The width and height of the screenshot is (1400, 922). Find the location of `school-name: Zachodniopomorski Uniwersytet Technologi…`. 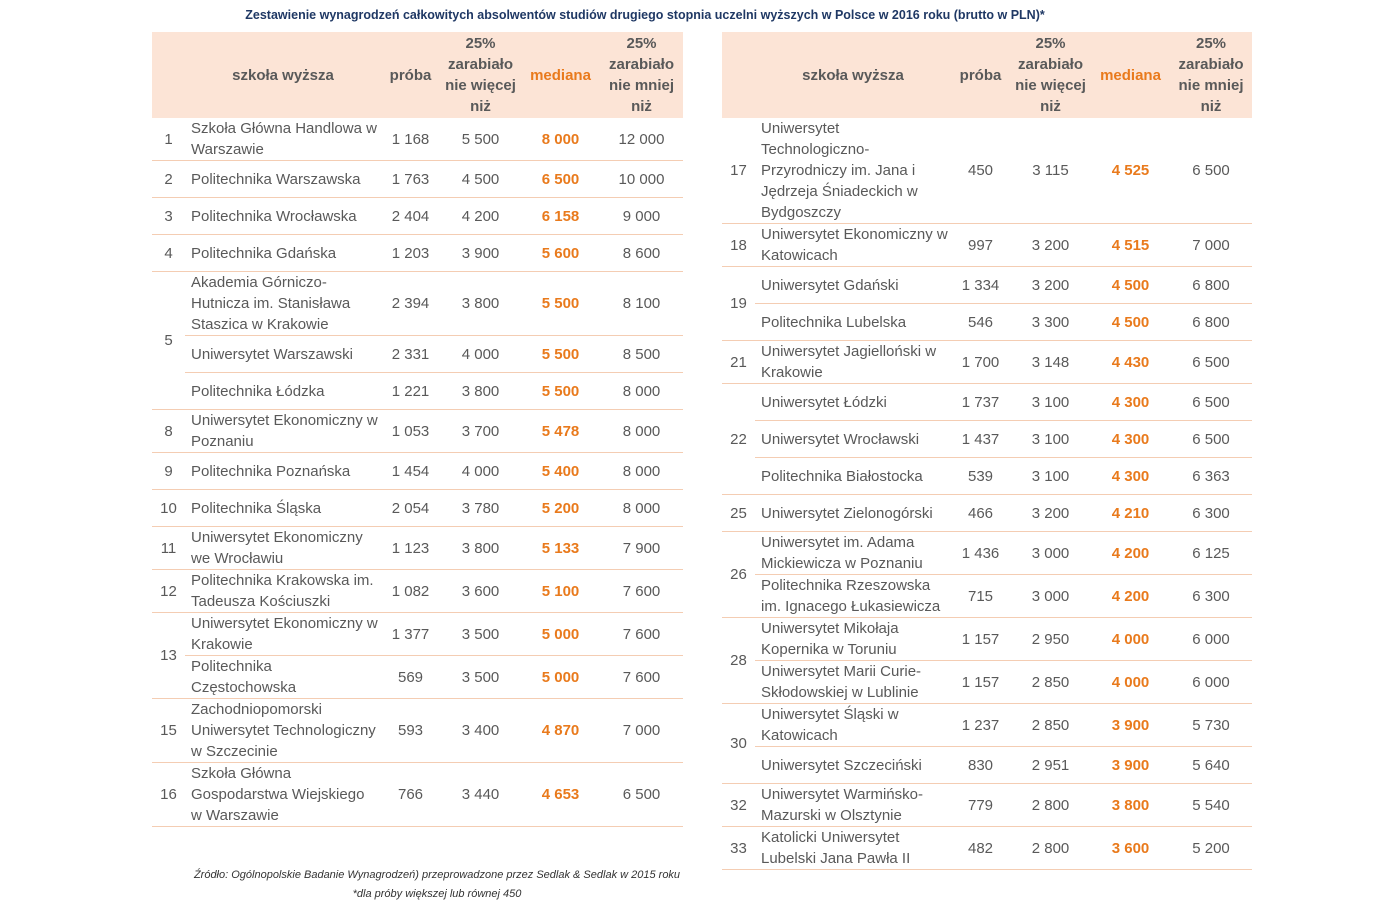

school-name: Zachodniopomorski Uniwersytet Technologi… is located at coordinates (283, 730).